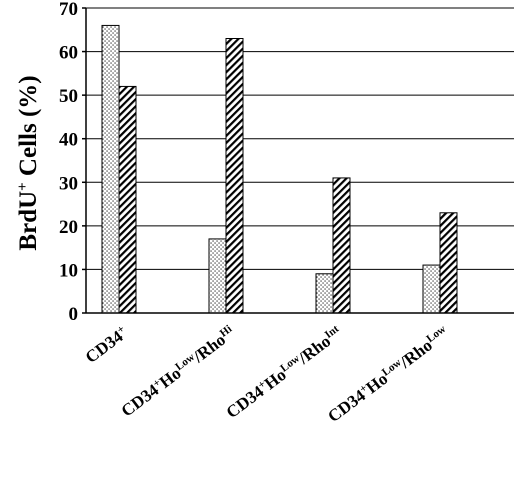 The image size is (520, 478). What do you see at coordinates (68, 270) in the screenshot?
I see `y-tick-label: 10` at bounding box center [68, 270].